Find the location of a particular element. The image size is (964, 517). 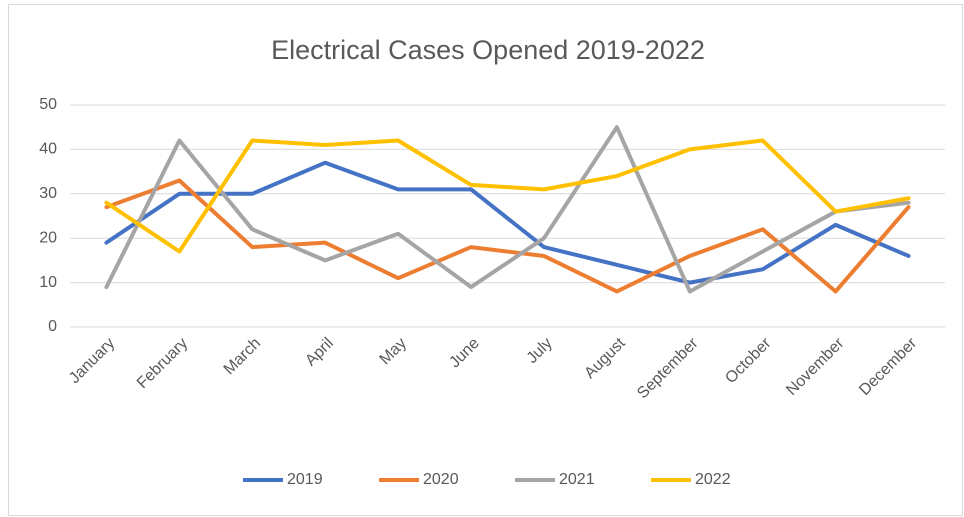

y-tick-label: 30 is located at coordinates (48, 193).